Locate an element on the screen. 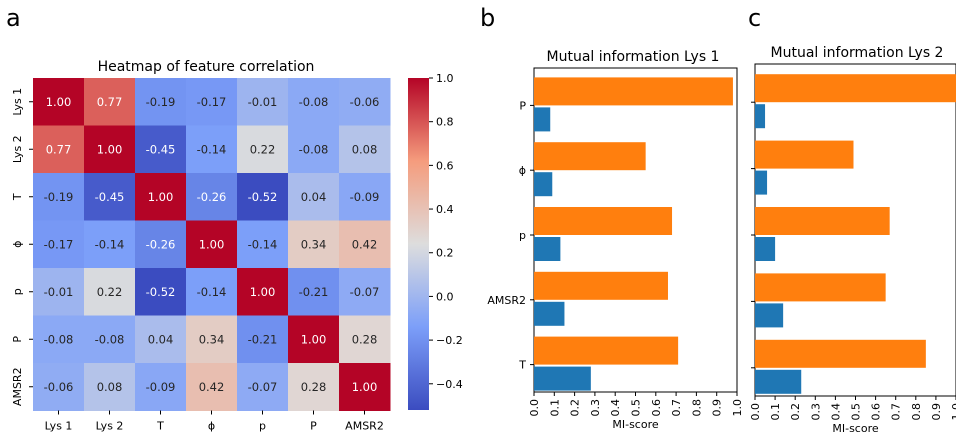 This screenshot has width=956, height=446. mi-lys2-title: Mutual information Lys 2 is located at coordinates (857, 53).